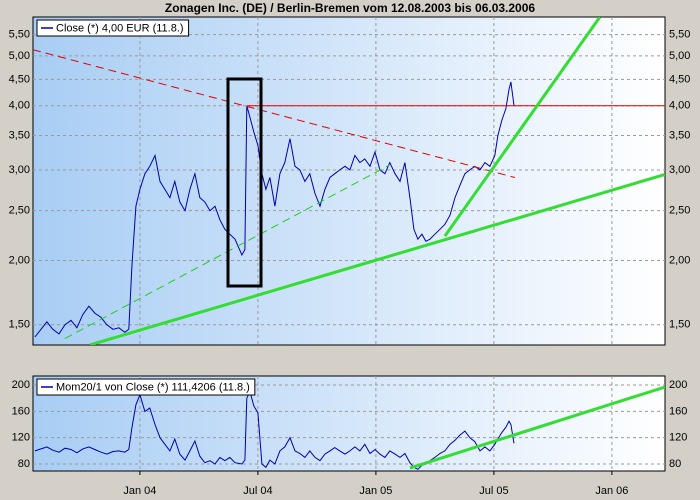  What do you see at coordinates (679, 135) in the screenshot?
I see `y-tick-label-right: 3,50` at bounding box center [679, 135].